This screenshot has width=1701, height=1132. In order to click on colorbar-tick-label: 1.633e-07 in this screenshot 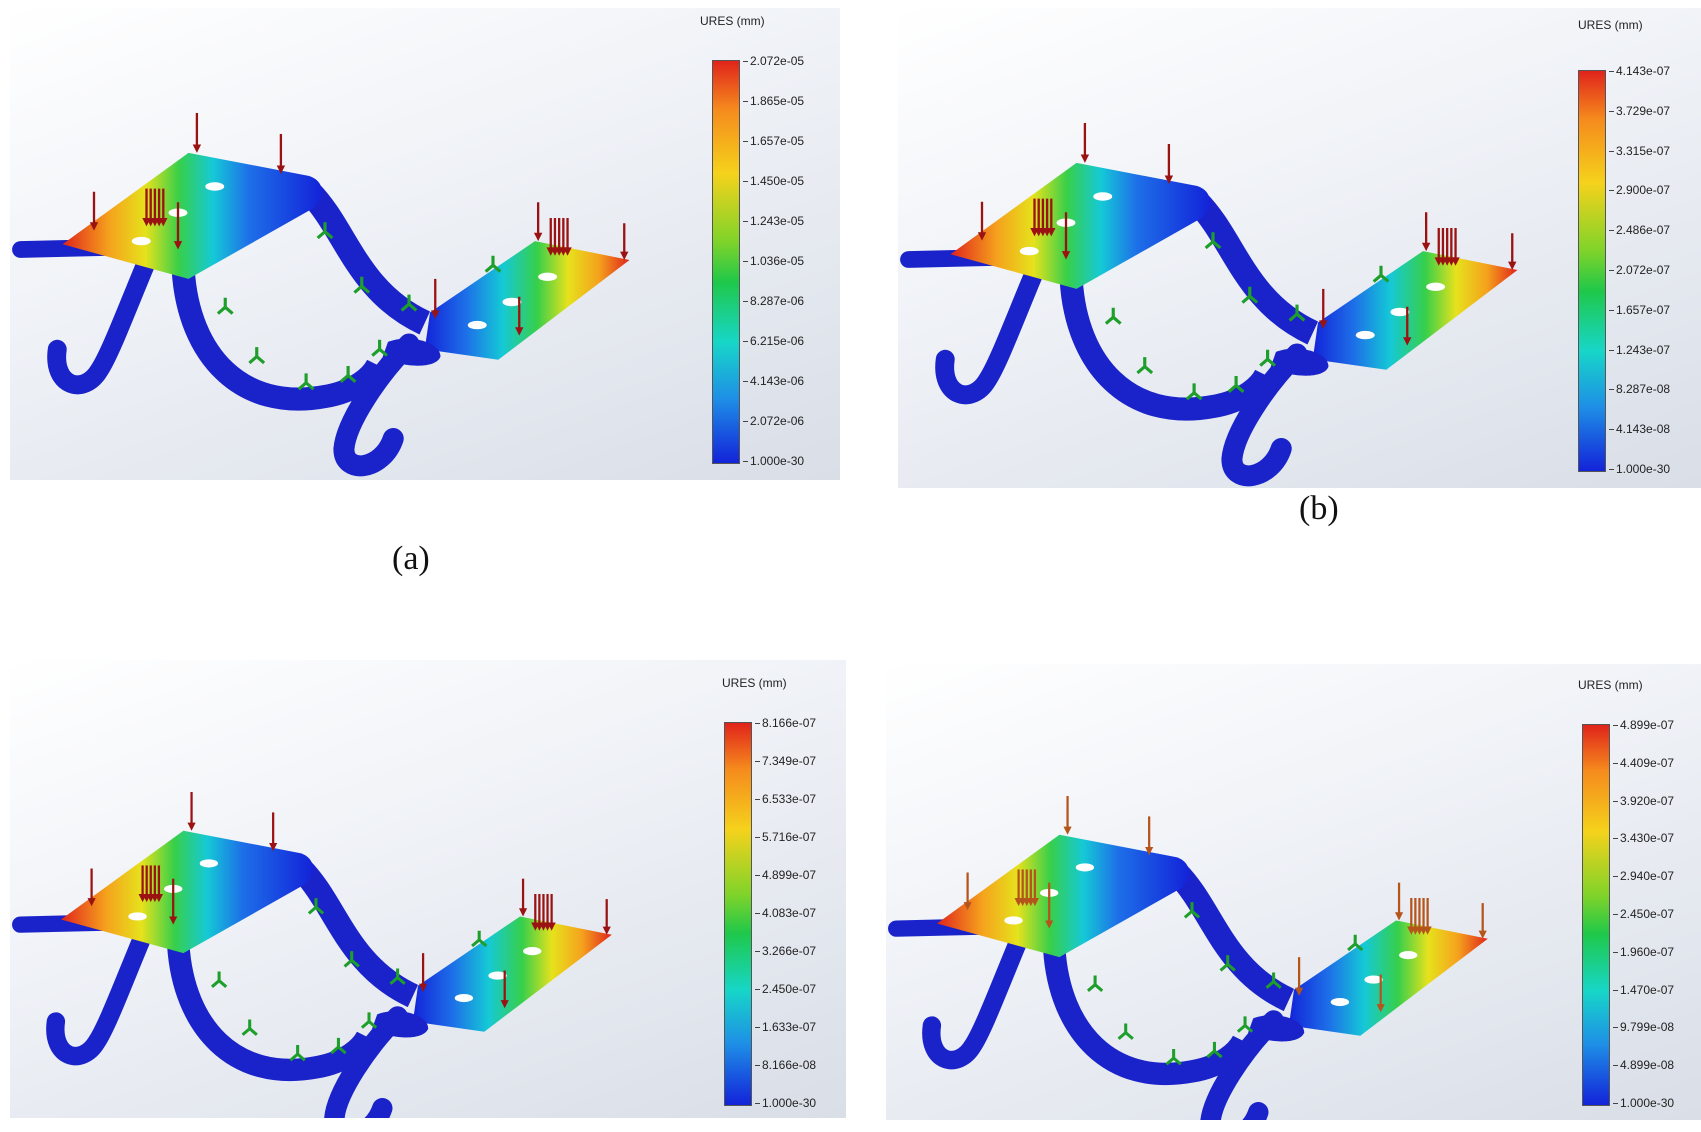, I will do `click(785, 1027)`.